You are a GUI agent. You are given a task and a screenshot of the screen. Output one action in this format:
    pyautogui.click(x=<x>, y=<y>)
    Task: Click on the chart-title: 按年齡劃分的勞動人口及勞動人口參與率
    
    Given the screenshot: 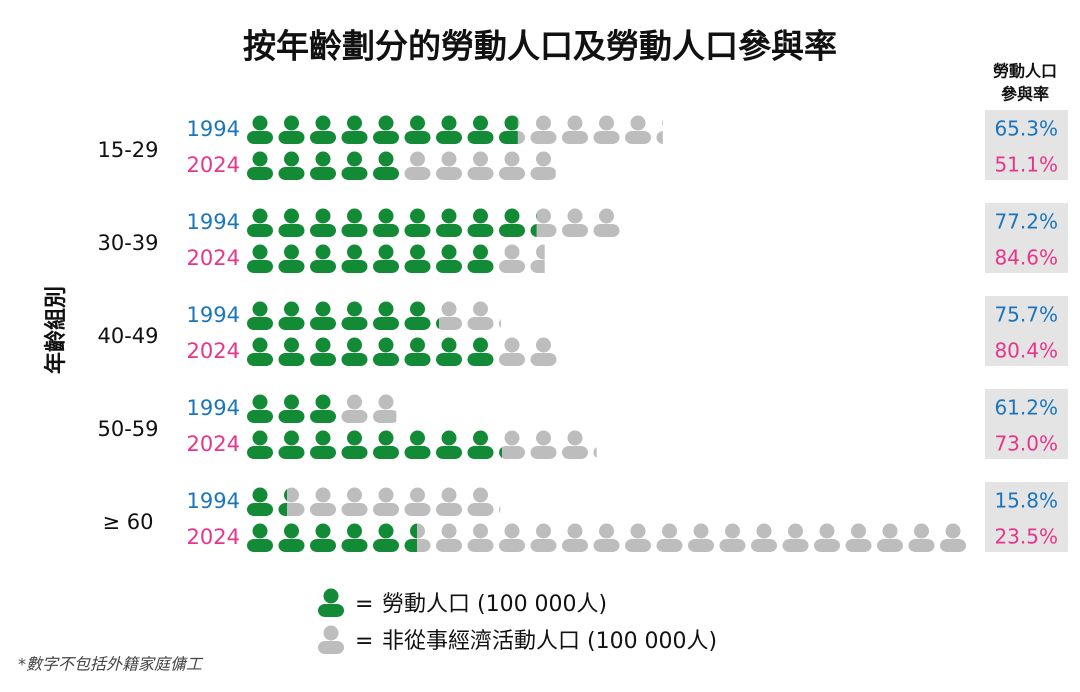 What is the action you would take?
    pyautogui.click(x=540, y=46)
    